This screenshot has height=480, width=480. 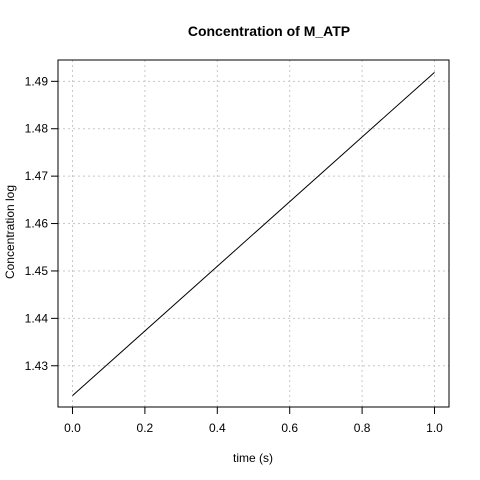 What do you see at coordinates (434, 428) in the screenshot?
I see `x-tick-label: 1.0` at bounding box center [434, 428].